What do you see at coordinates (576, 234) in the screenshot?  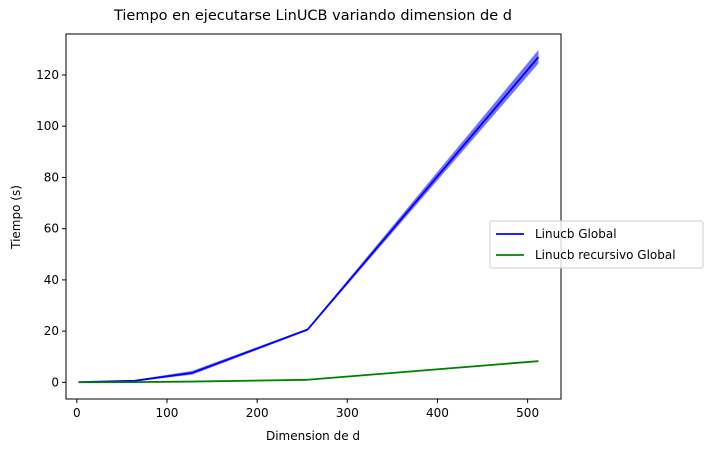 I see `legend-label-linucb-global: Linucb Global` at bounding box center [576, 234].